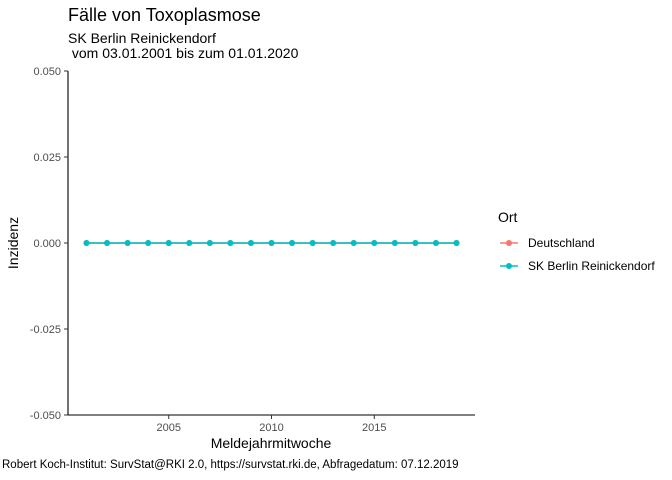  I want to click on legend: Ort Deutschland SK Berlin Reinickendorf, so click(576, 241).